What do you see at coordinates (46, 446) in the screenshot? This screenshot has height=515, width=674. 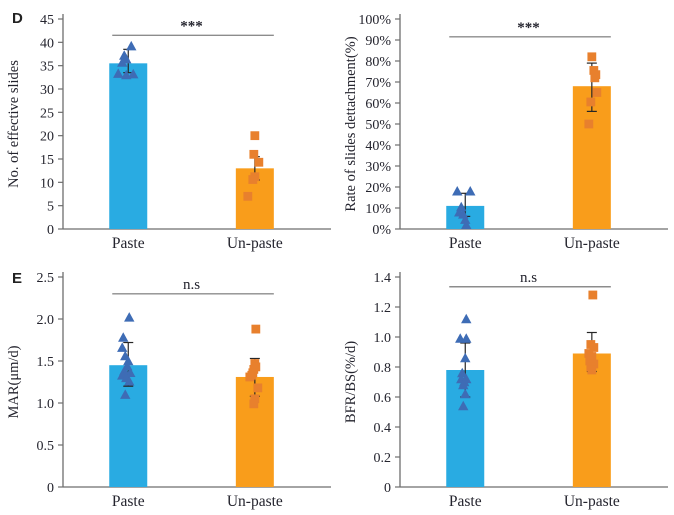 I see `y-tick-label: 0.5` at bounding box center [46, 446].